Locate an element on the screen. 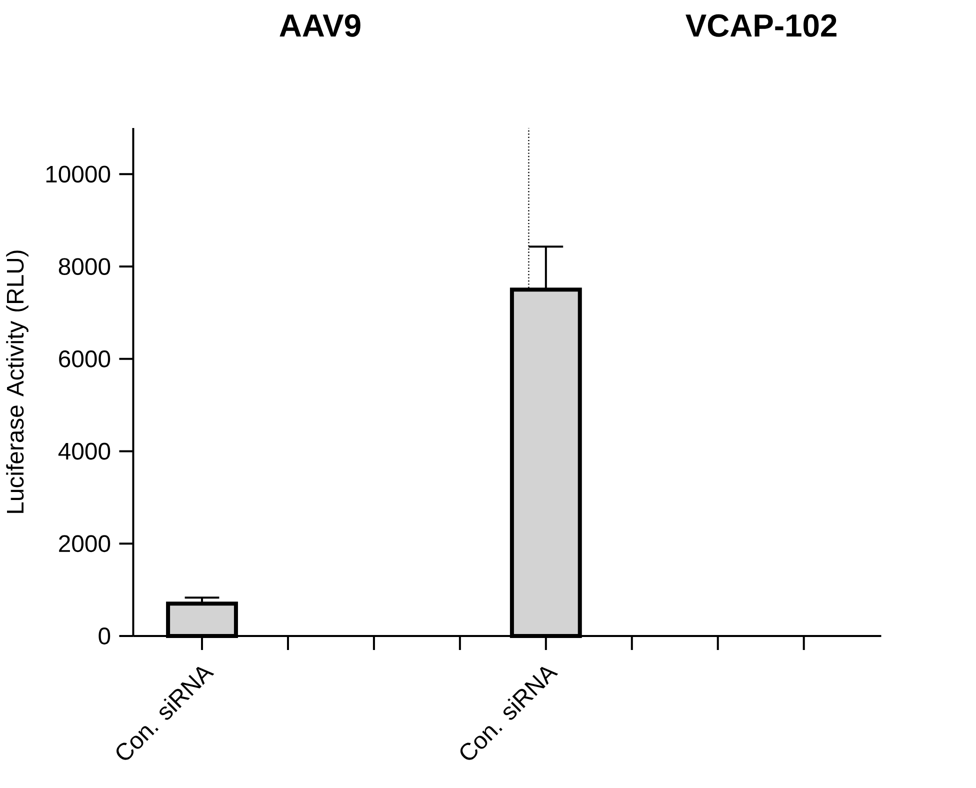 The width and height of the screenshot is (976, 788). y-tick-label: 0 is located at coordinates (104, 636).